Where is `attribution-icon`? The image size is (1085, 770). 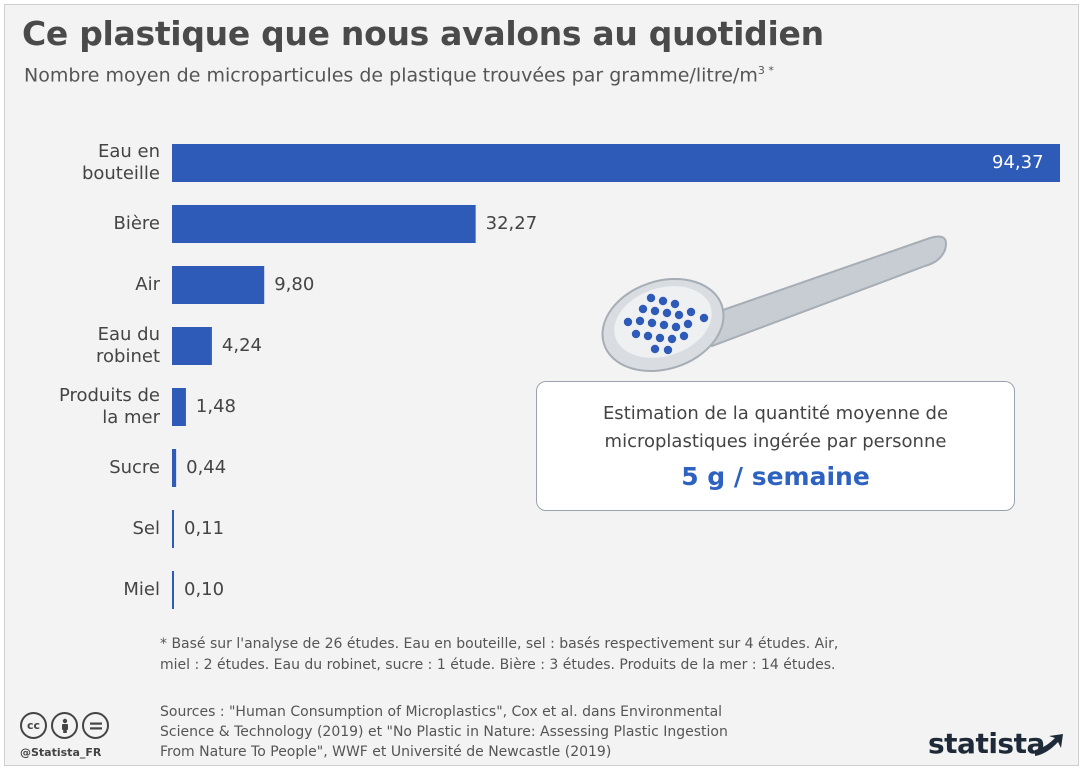
attribution-icon is located at coordinates (64, 725).